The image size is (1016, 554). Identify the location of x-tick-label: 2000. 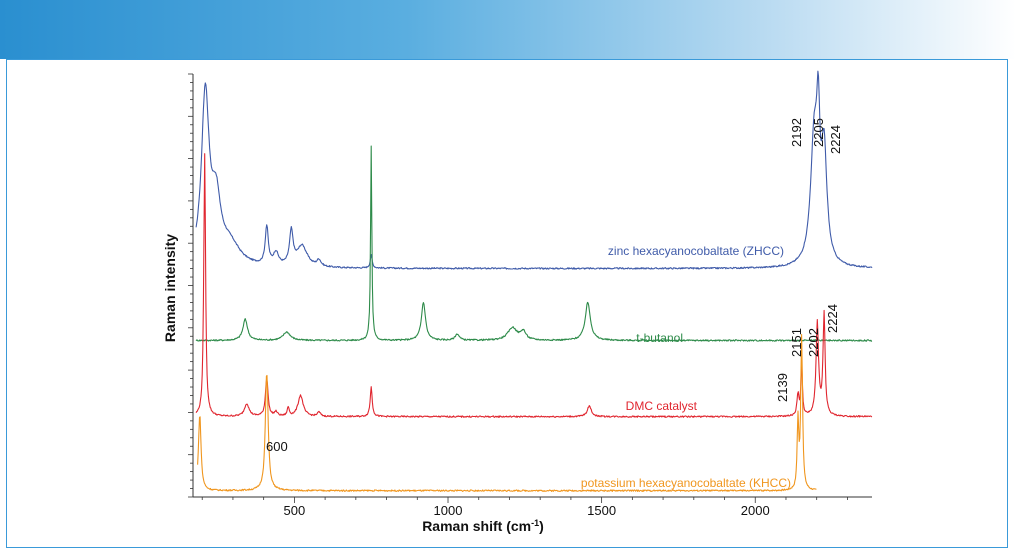
(755, 510).